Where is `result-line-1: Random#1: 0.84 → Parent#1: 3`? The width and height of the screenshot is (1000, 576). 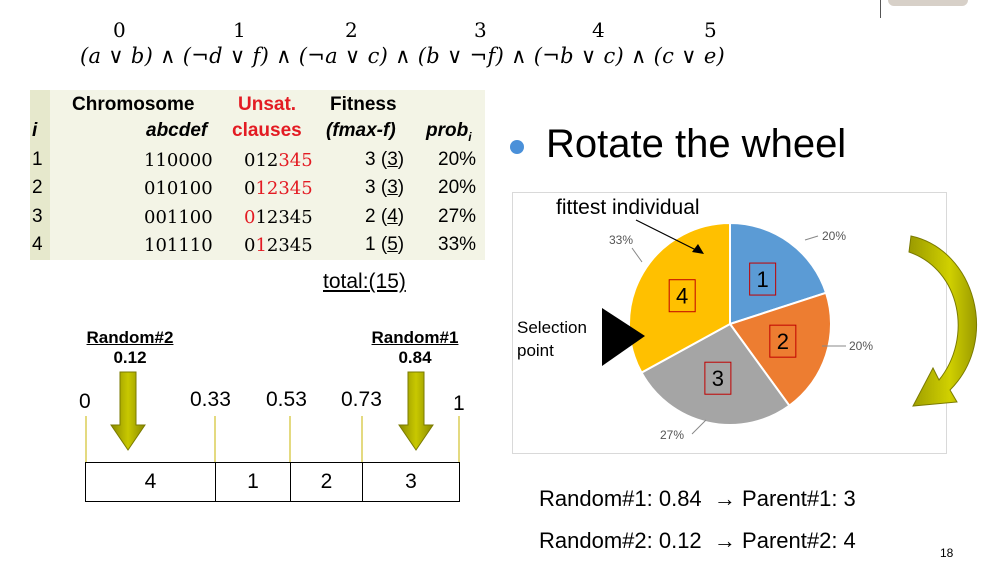 result-line-1: Random#1: 0.84 → Parent#1: 3 is located at coordinates (697, 498).